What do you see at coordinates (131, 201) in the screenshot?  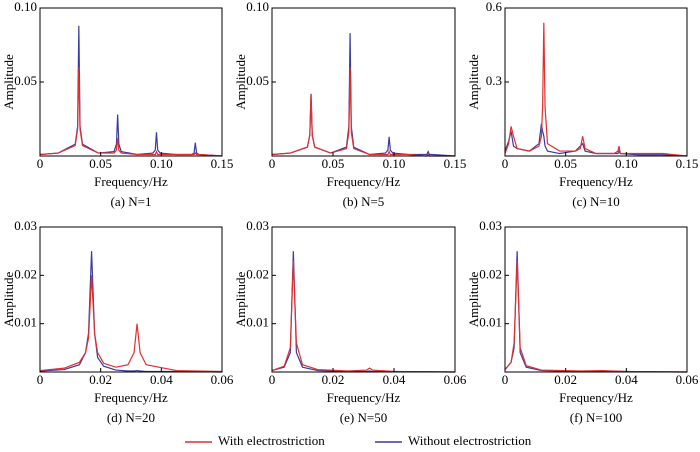 I see `panel-caption: (a) N=1` at bounding box center [131, 201].